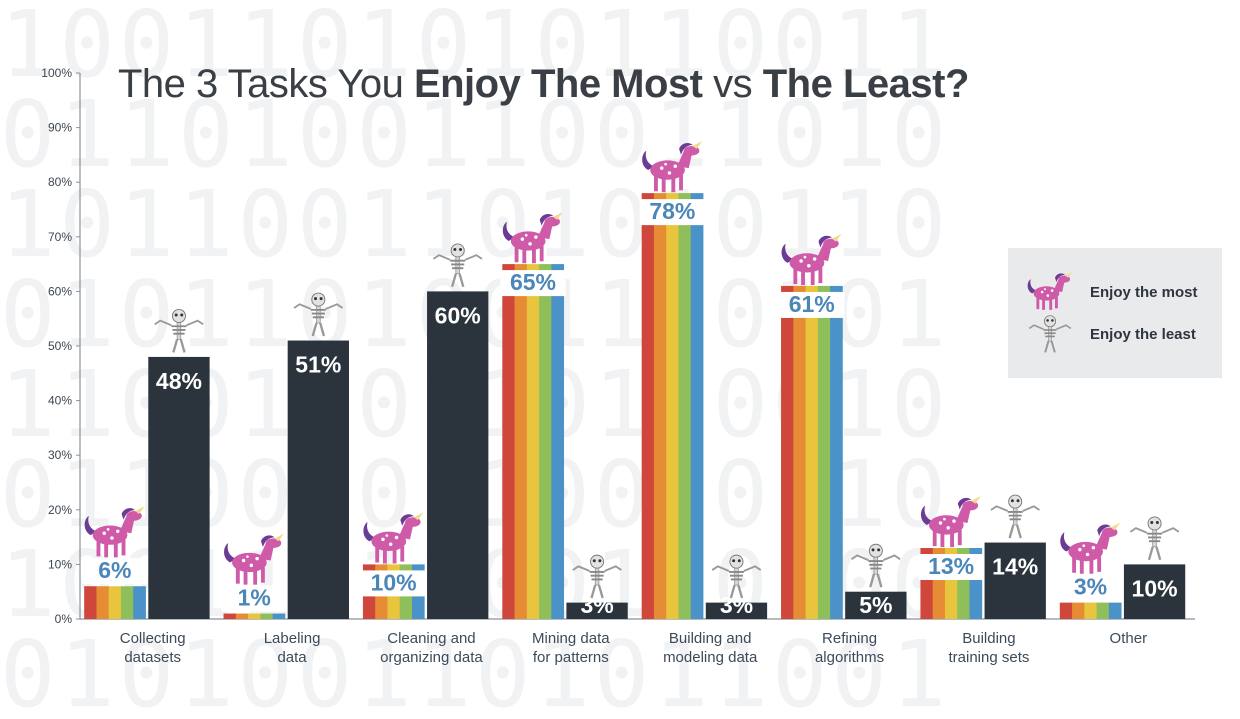 The width and height of the screenshot is (1240, 719). I want to click on category-label-line: modeling data, so click(710, 657).